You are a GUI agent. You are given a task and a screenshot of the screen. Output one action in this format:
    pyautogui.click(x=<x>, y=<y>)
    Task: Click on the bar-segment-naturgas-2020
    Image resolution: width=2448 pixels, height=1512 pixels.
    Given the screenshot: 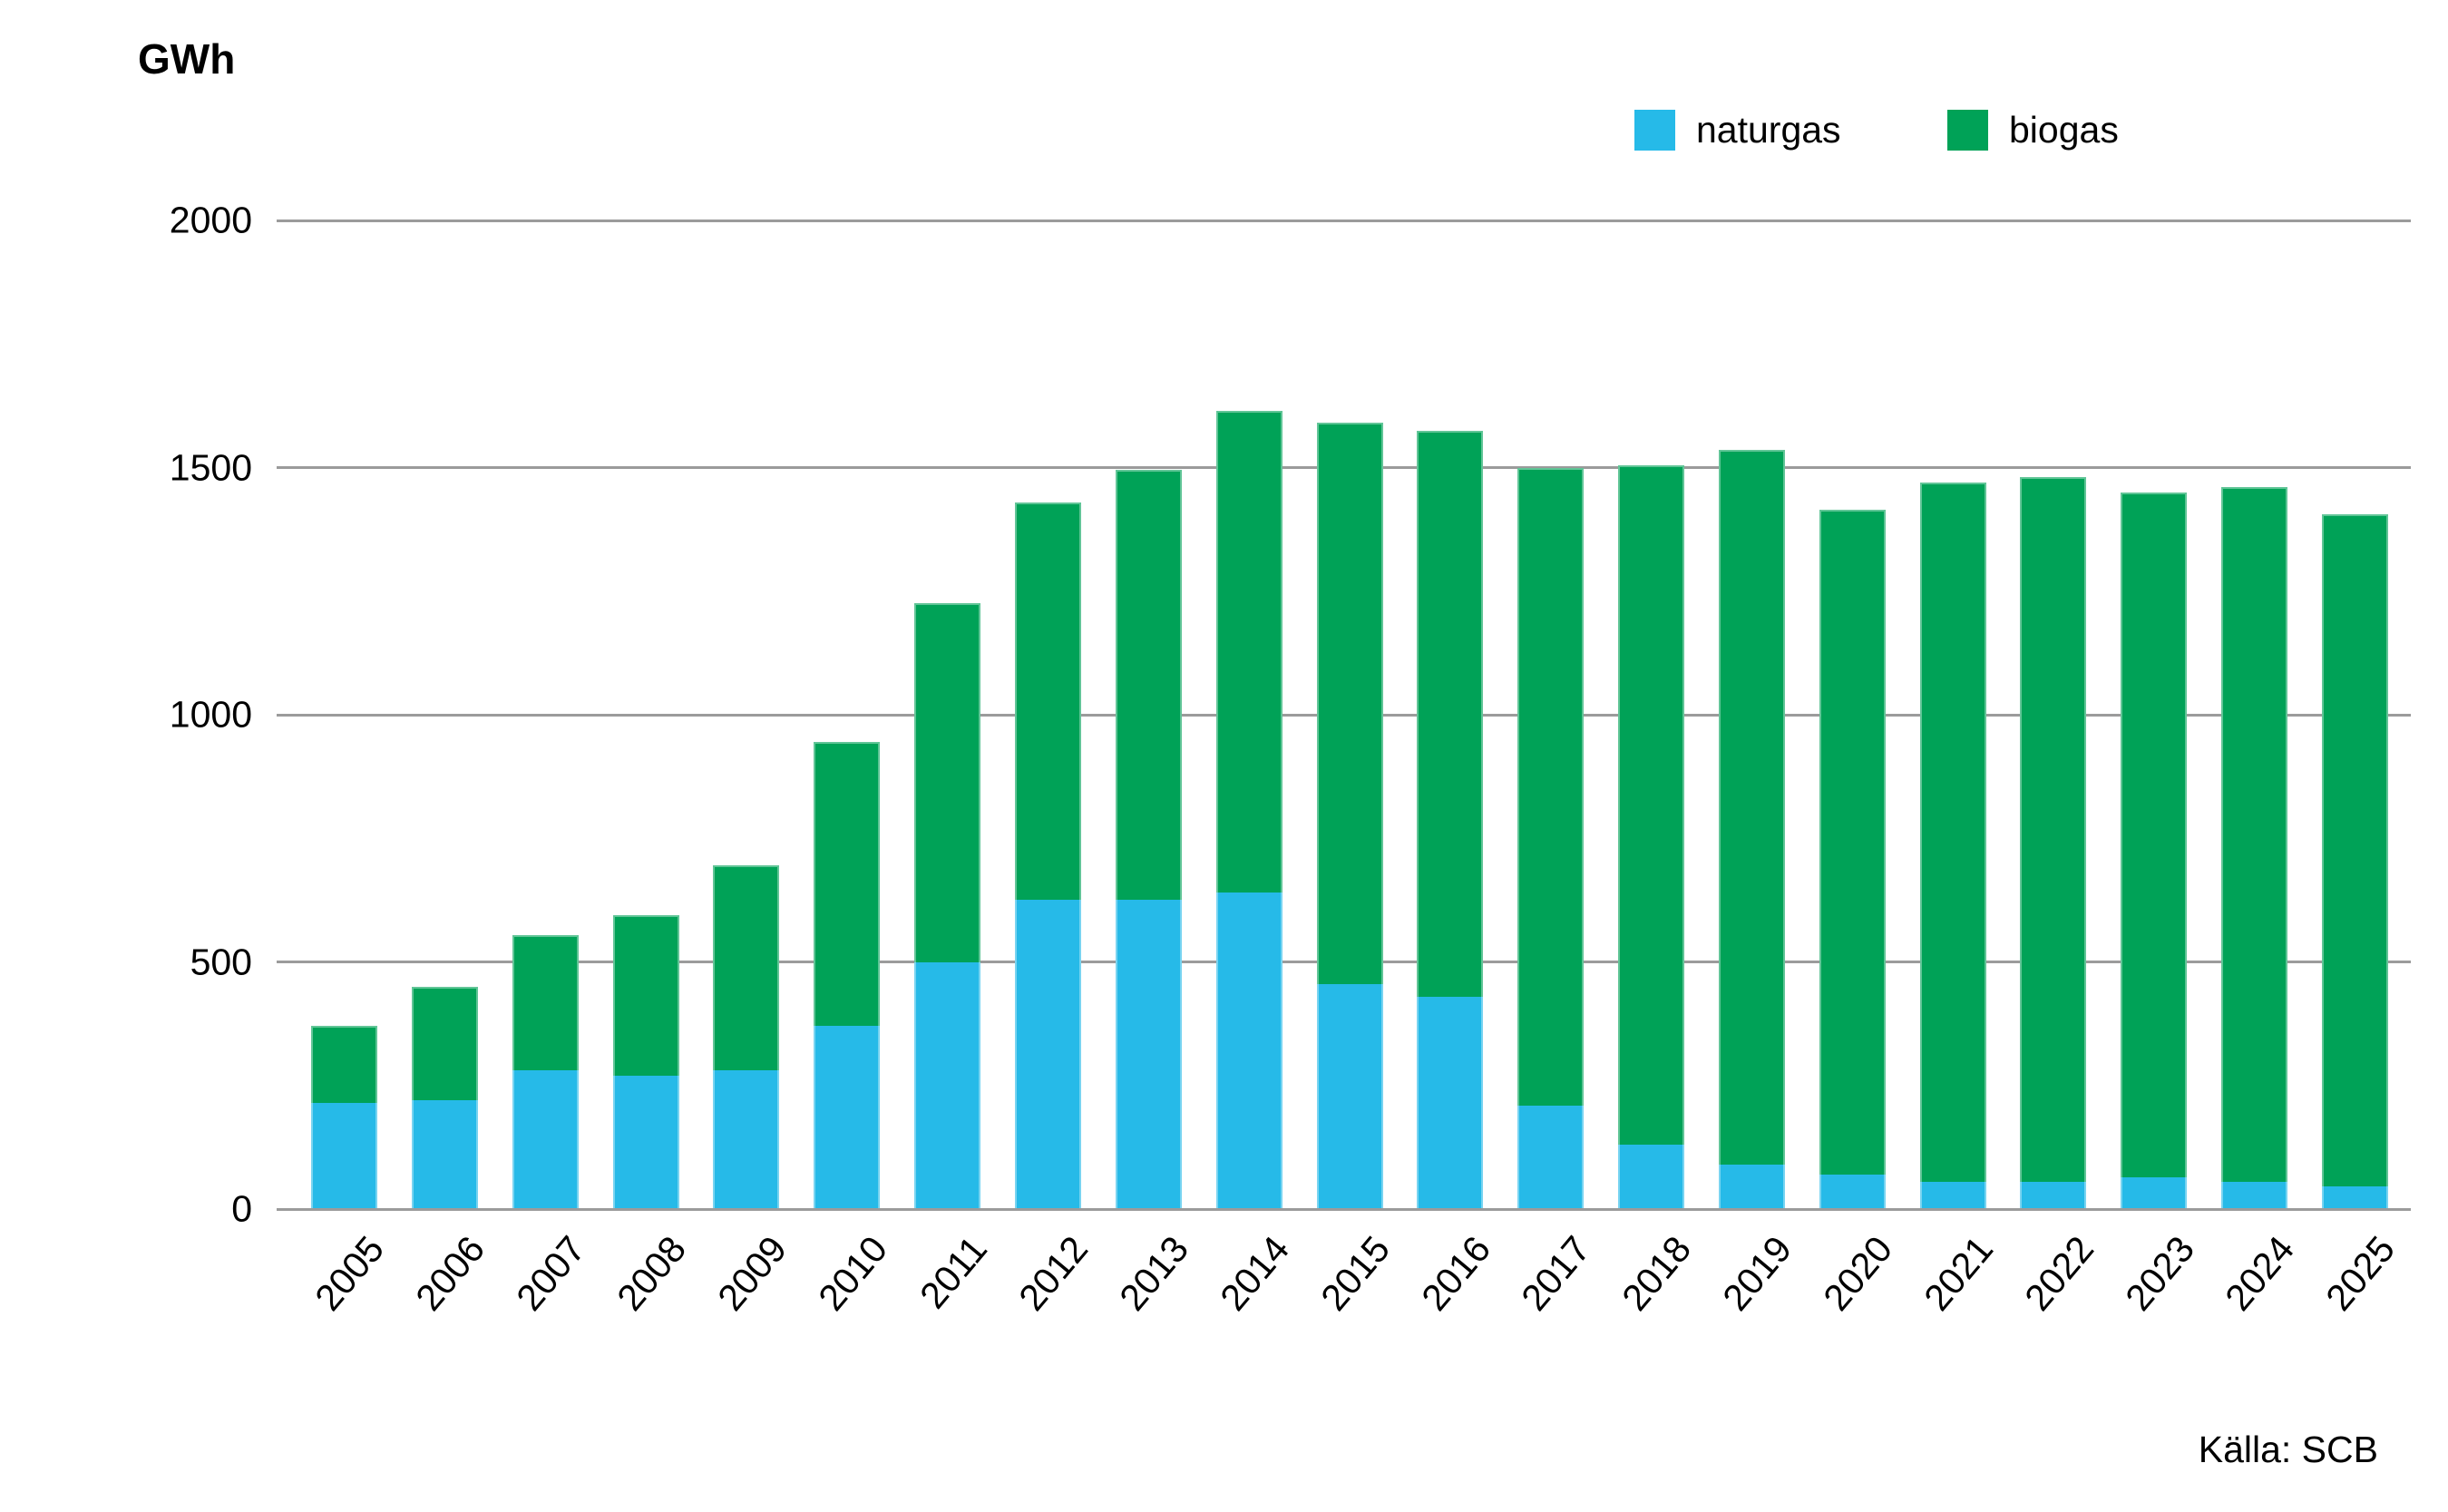 What is the action you would take?
    pyautogui.click(x=1852, y=1191)
    